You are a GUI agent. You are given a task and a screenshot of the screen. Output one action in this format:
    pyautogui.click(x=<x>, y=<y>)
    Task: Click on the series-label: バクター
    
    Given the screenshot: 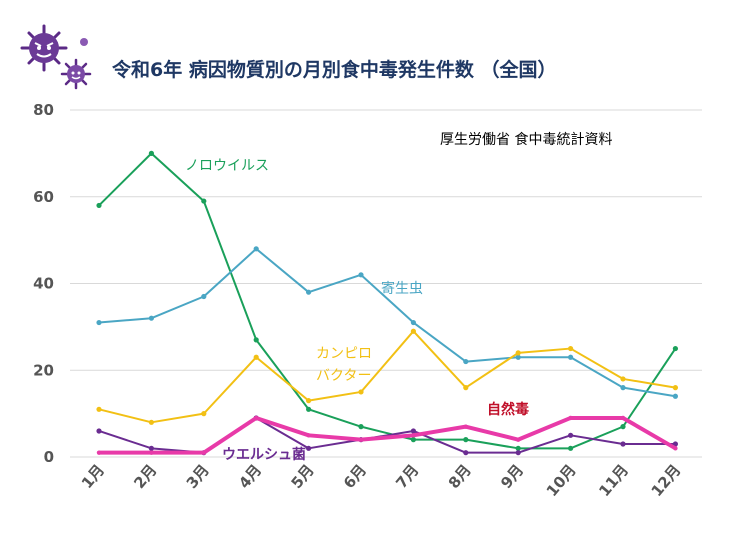 What is the action you would take?
    pyautogui.click(x=343, y=376)
    